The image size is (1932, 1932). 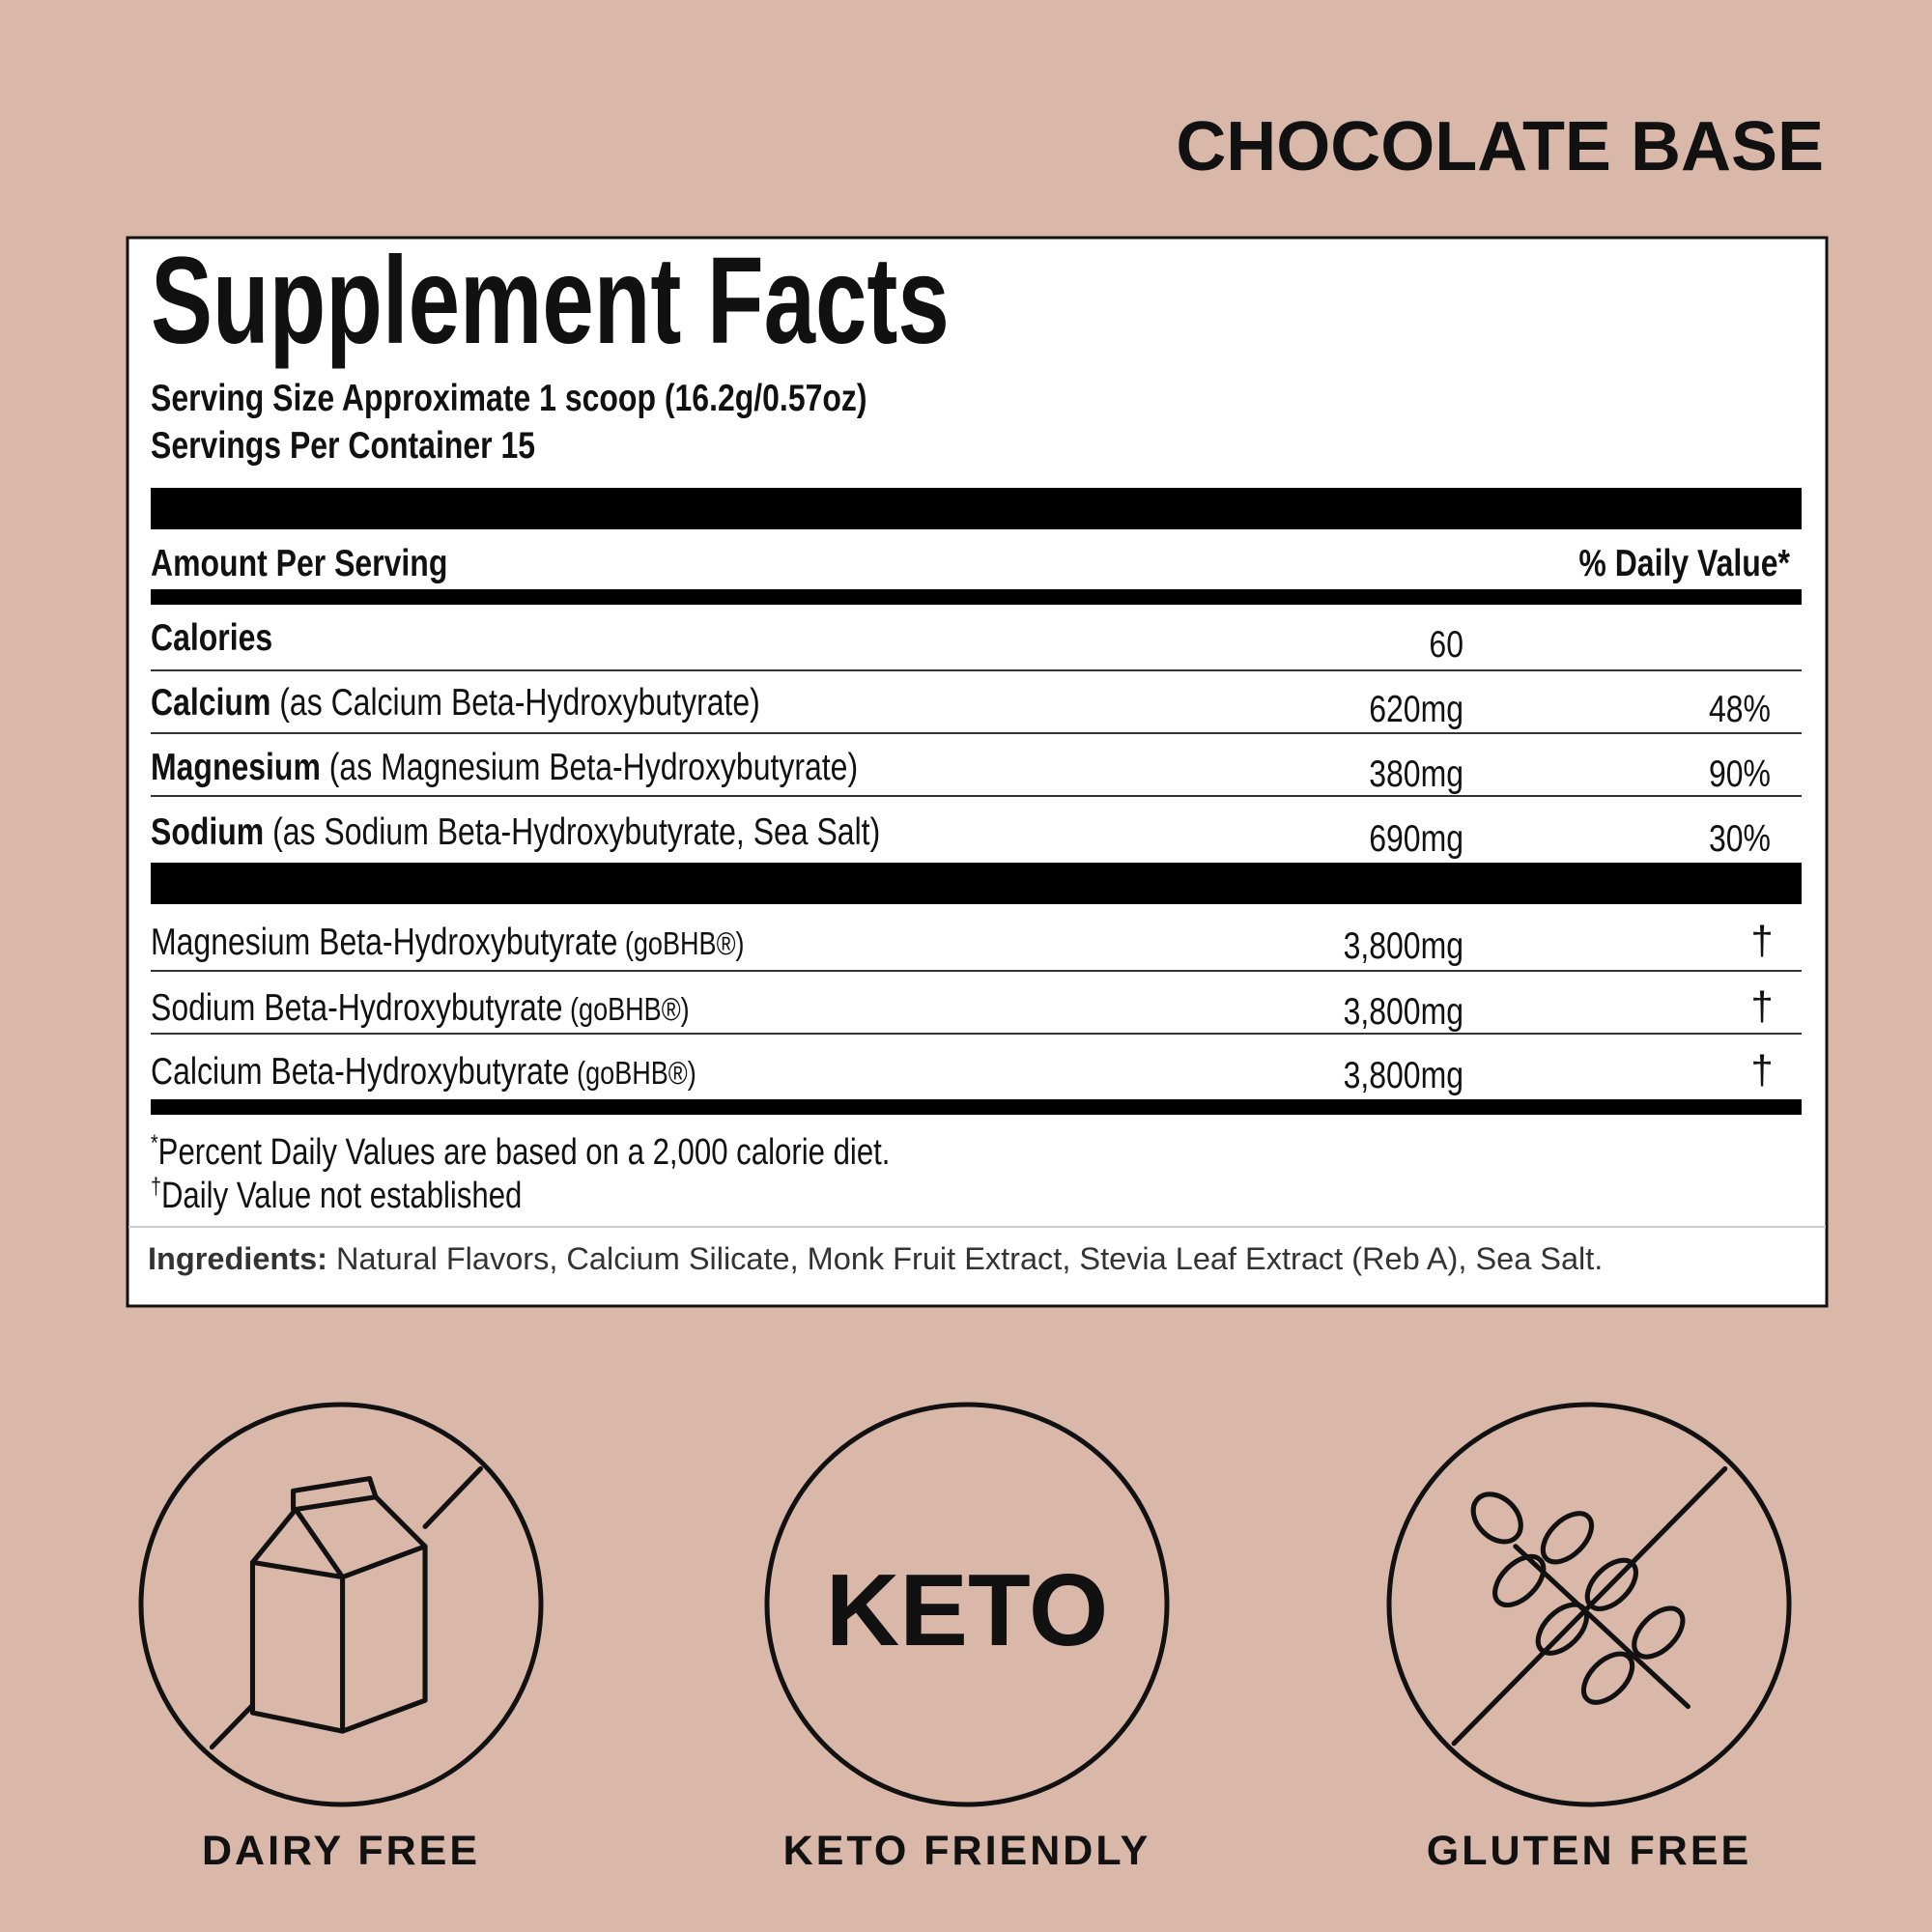 I want to click on footnote-symbol: *, so click(x=154, y=1142).